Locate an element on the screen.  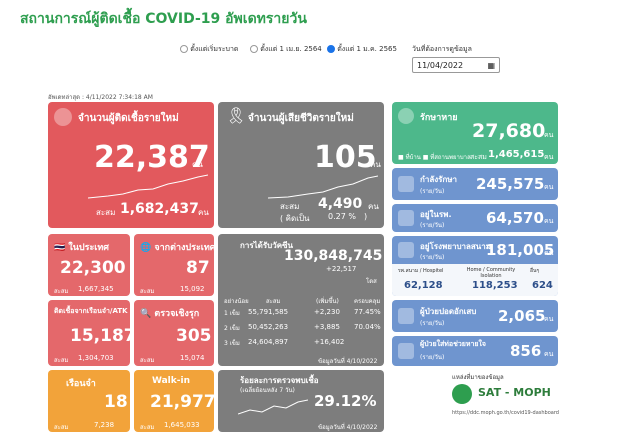
radio: ตั้งแต่เริ่มระบาด is located at coordinates (209, 49).